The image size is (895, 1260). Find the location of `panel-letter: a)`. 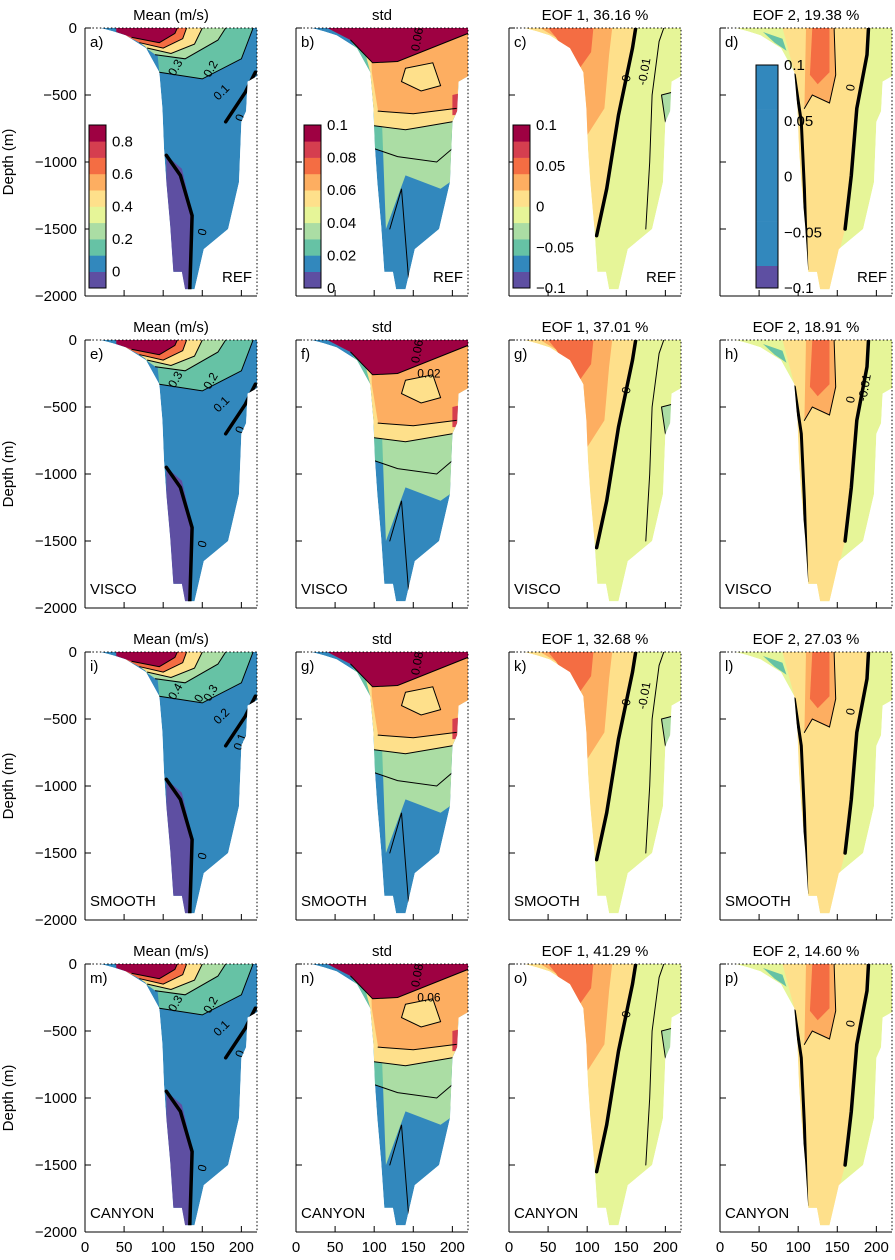

panel-letter: a) is located at coordinates (96, 42).